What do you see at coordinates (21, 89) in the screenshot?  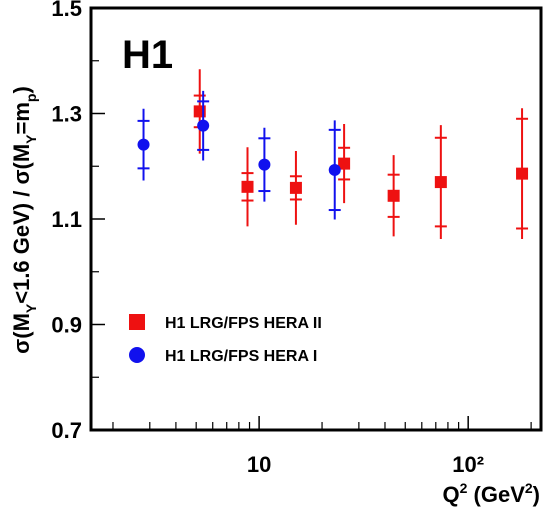 I see `y-axis-label-part: )` at bounding box center [21, 89].